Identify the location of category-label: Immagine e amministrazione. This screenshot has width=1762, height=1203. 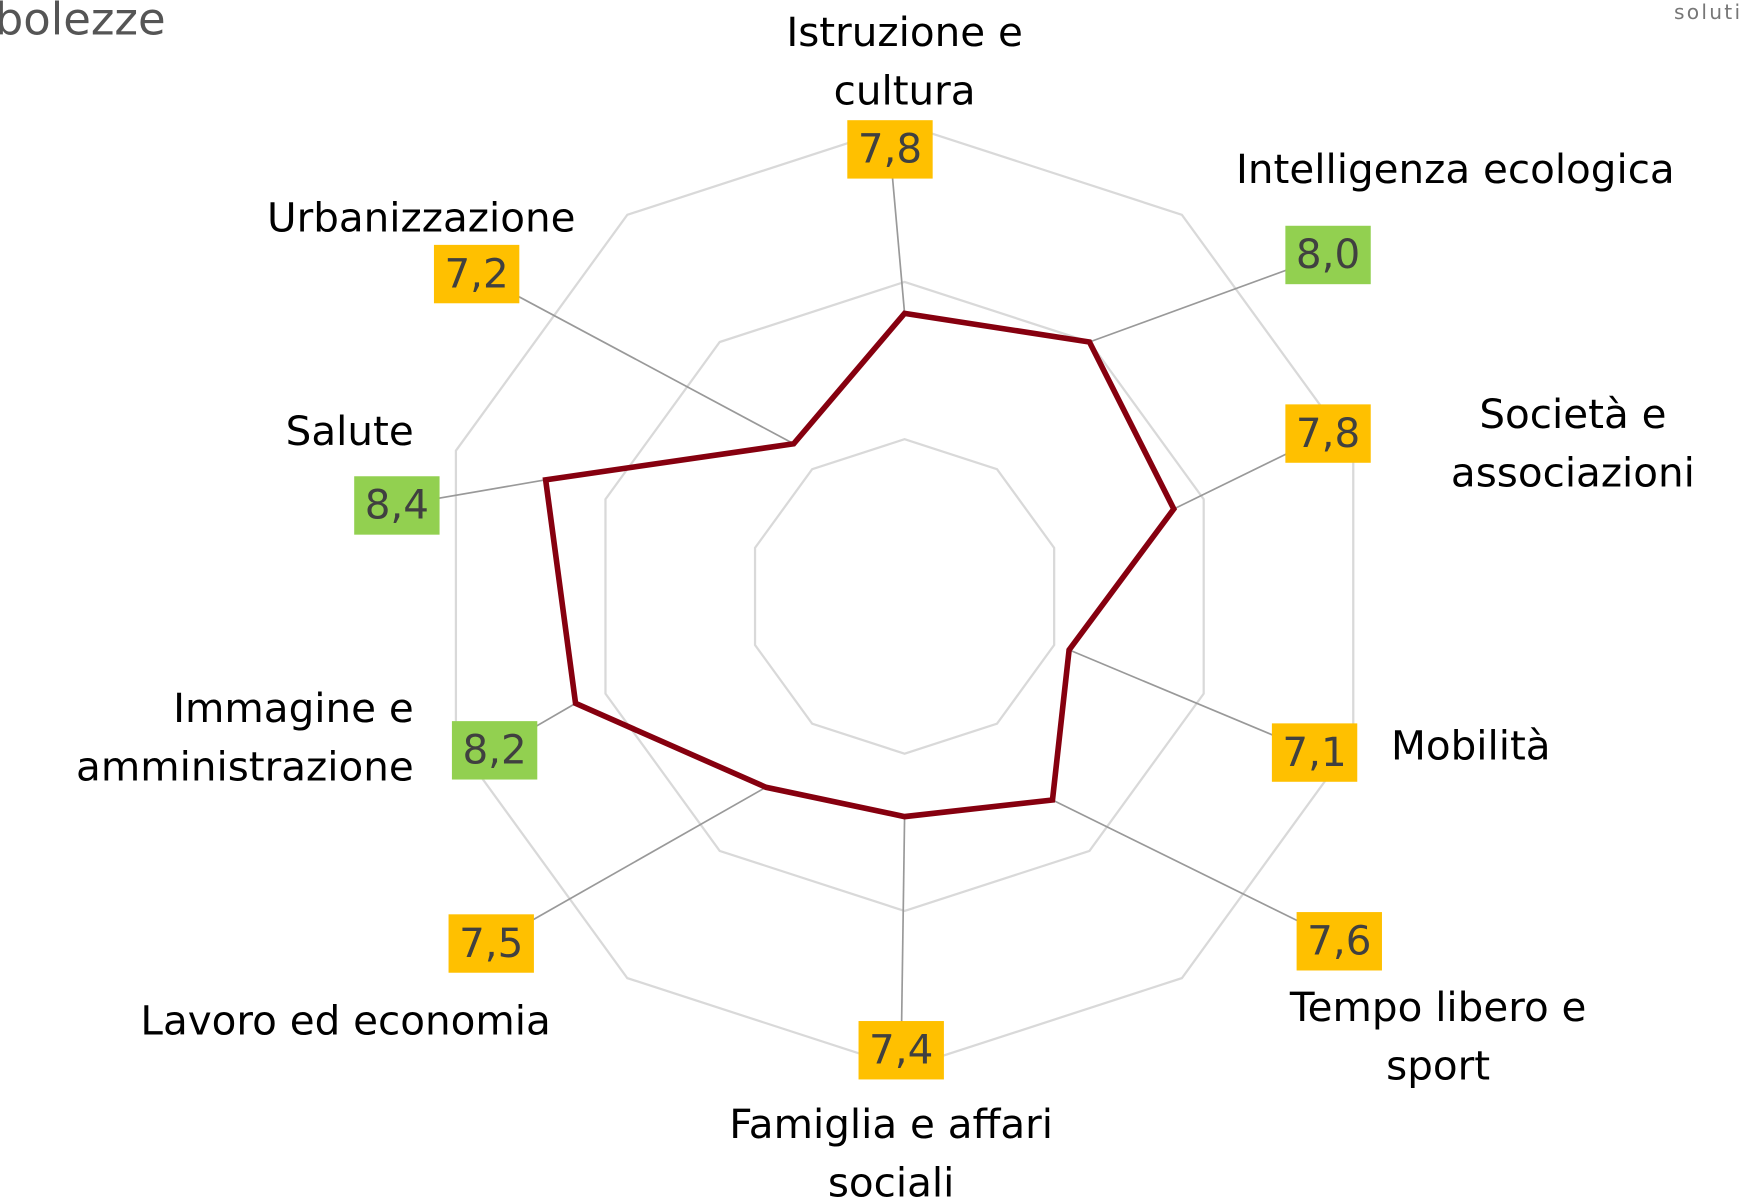
(245, 738).